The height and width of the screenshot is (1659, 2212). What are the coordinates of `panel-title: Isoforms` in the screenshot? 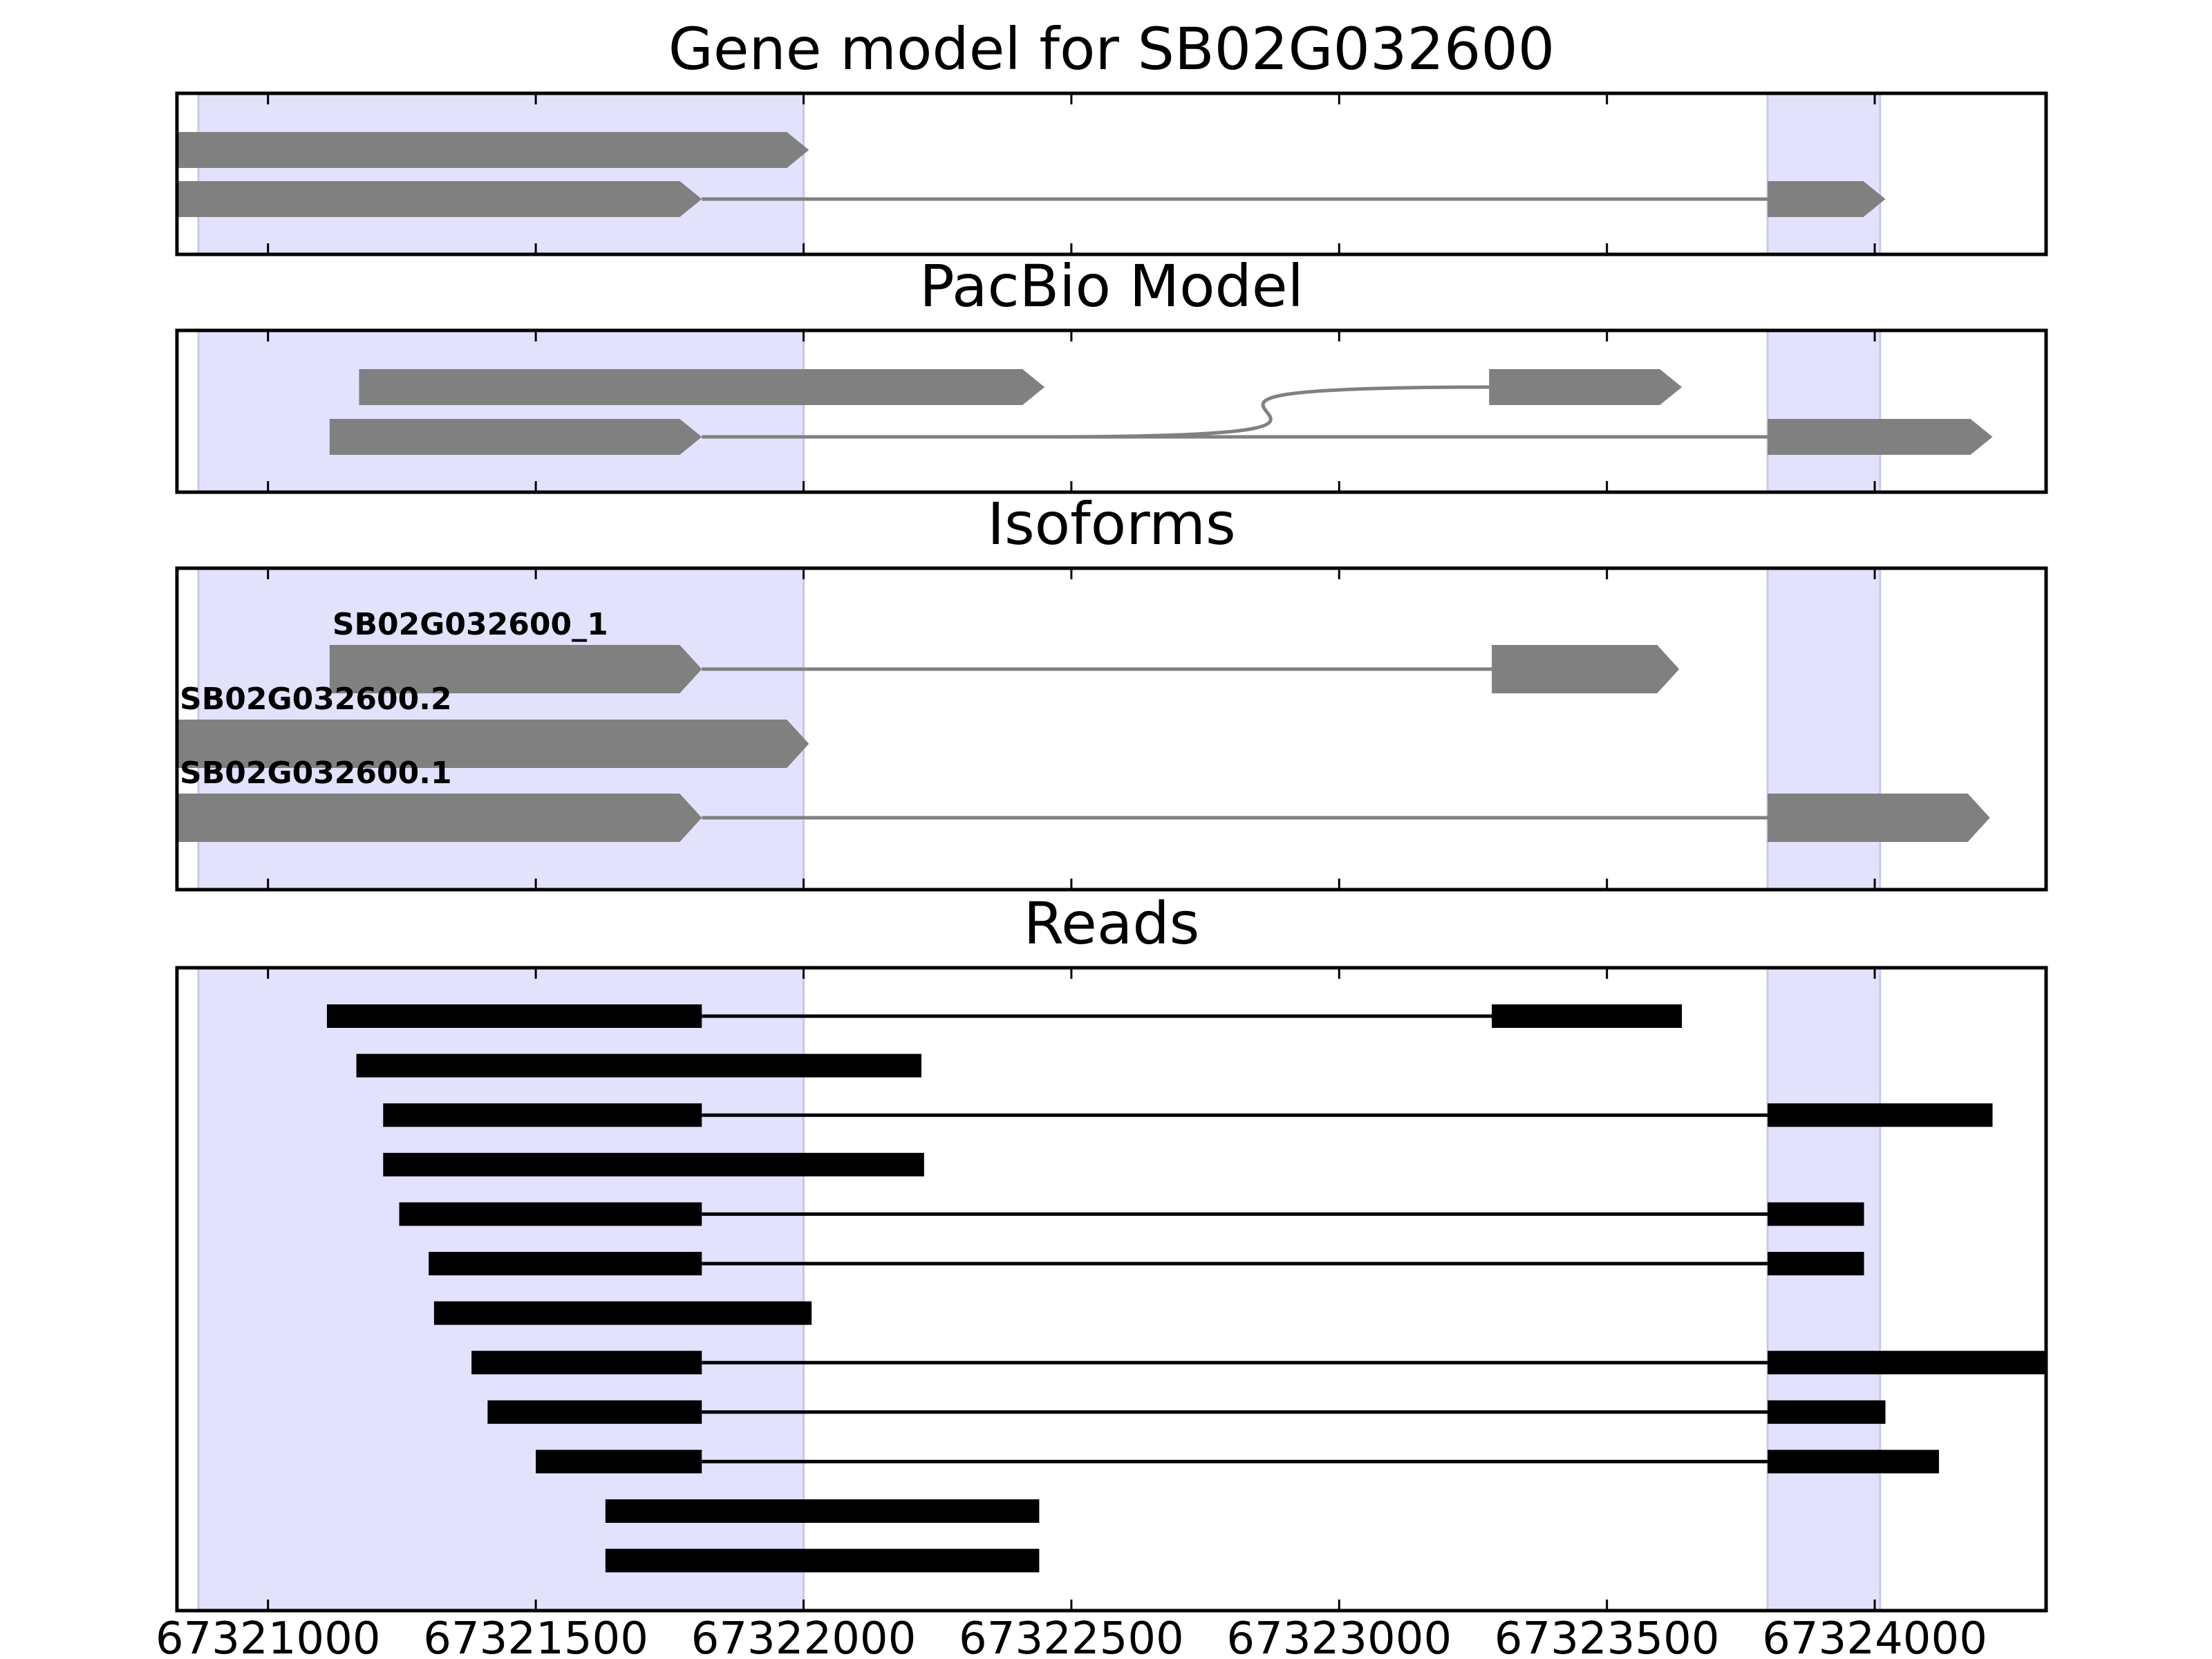 It's located at (1111, 524).